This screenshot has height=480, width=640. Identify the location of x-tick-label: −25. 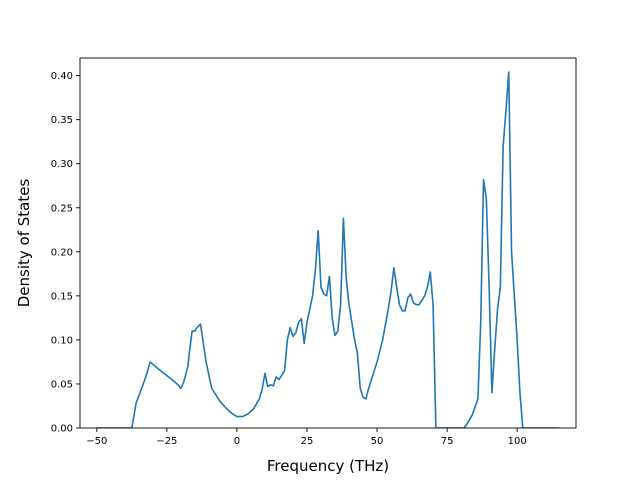
(166, 441).